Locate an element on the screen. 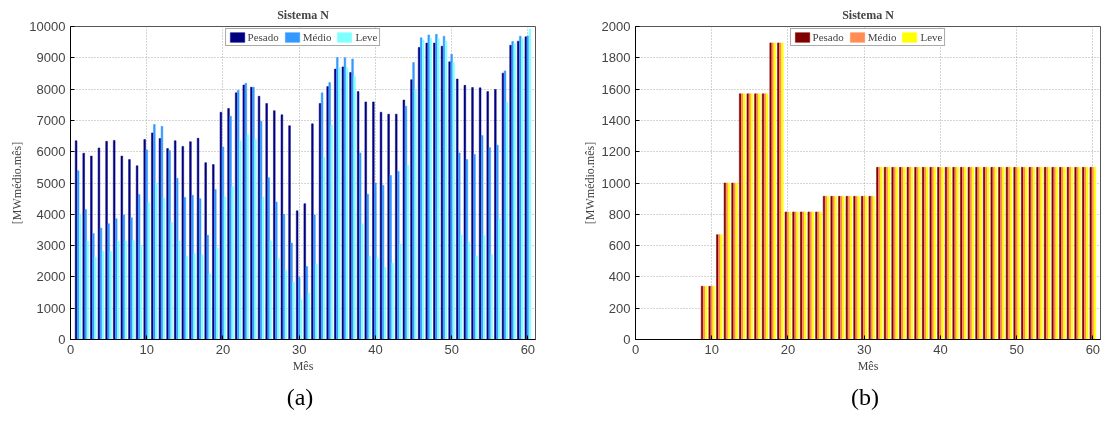  y-tick-label: 5000 is located at coordinates (51, 183).